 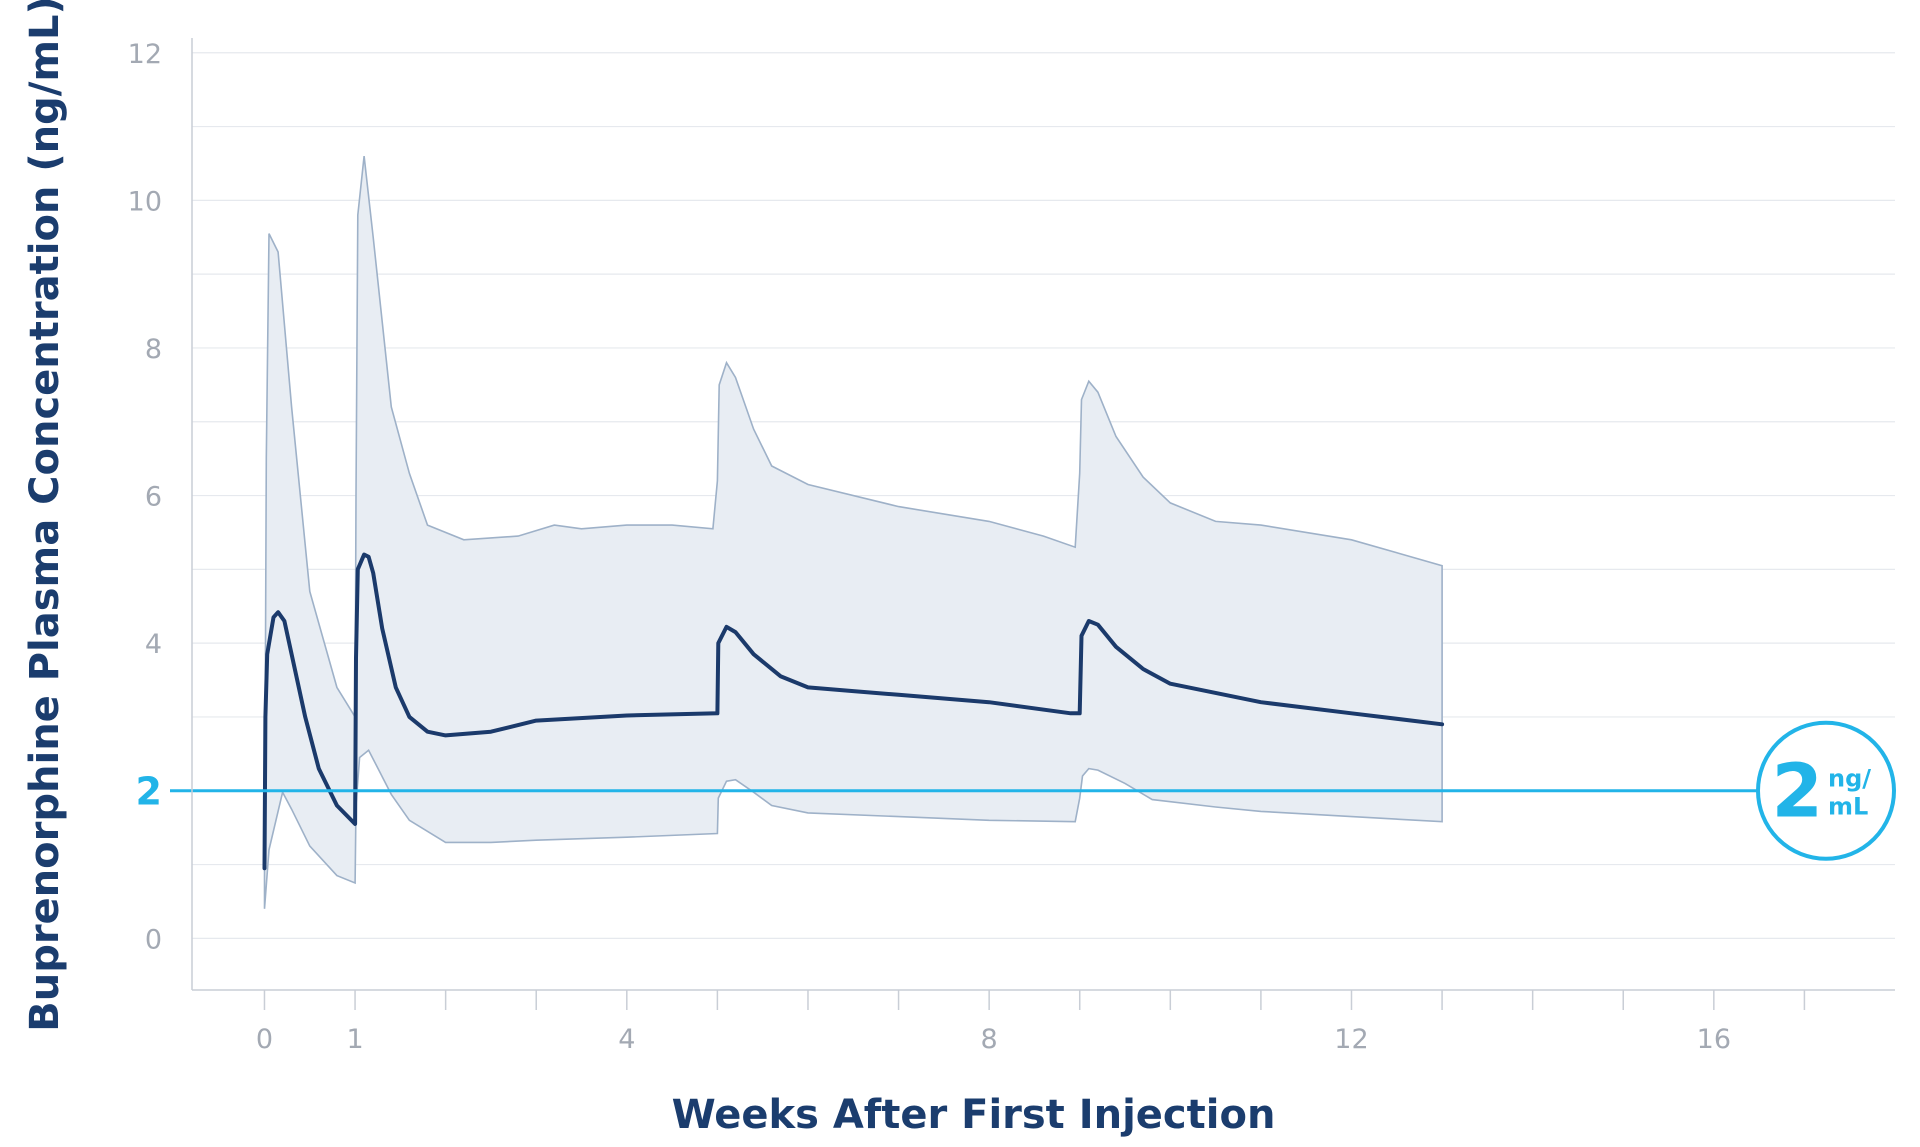 What do you see at coordinates (1848, 807) in the screenshot?
I see `badge-unit-bottom: mL` at bounding box center [1848, 807].